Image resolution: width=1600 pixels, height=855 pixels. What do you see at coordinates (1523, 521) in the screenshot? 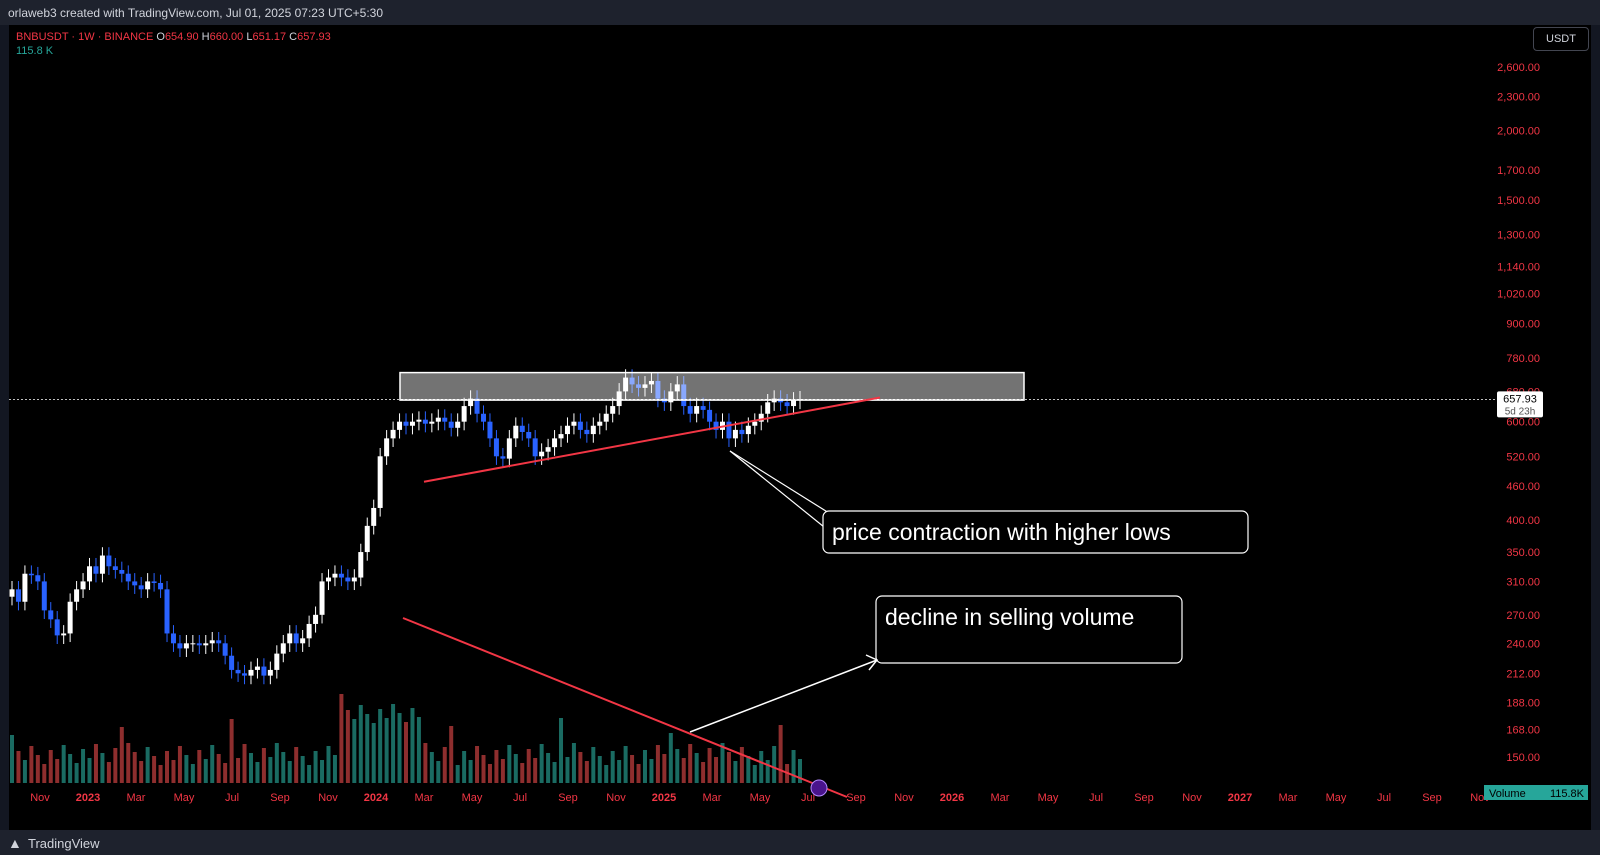
I see `y-tick-label: 400.00` at bounding box center [1523, 521].